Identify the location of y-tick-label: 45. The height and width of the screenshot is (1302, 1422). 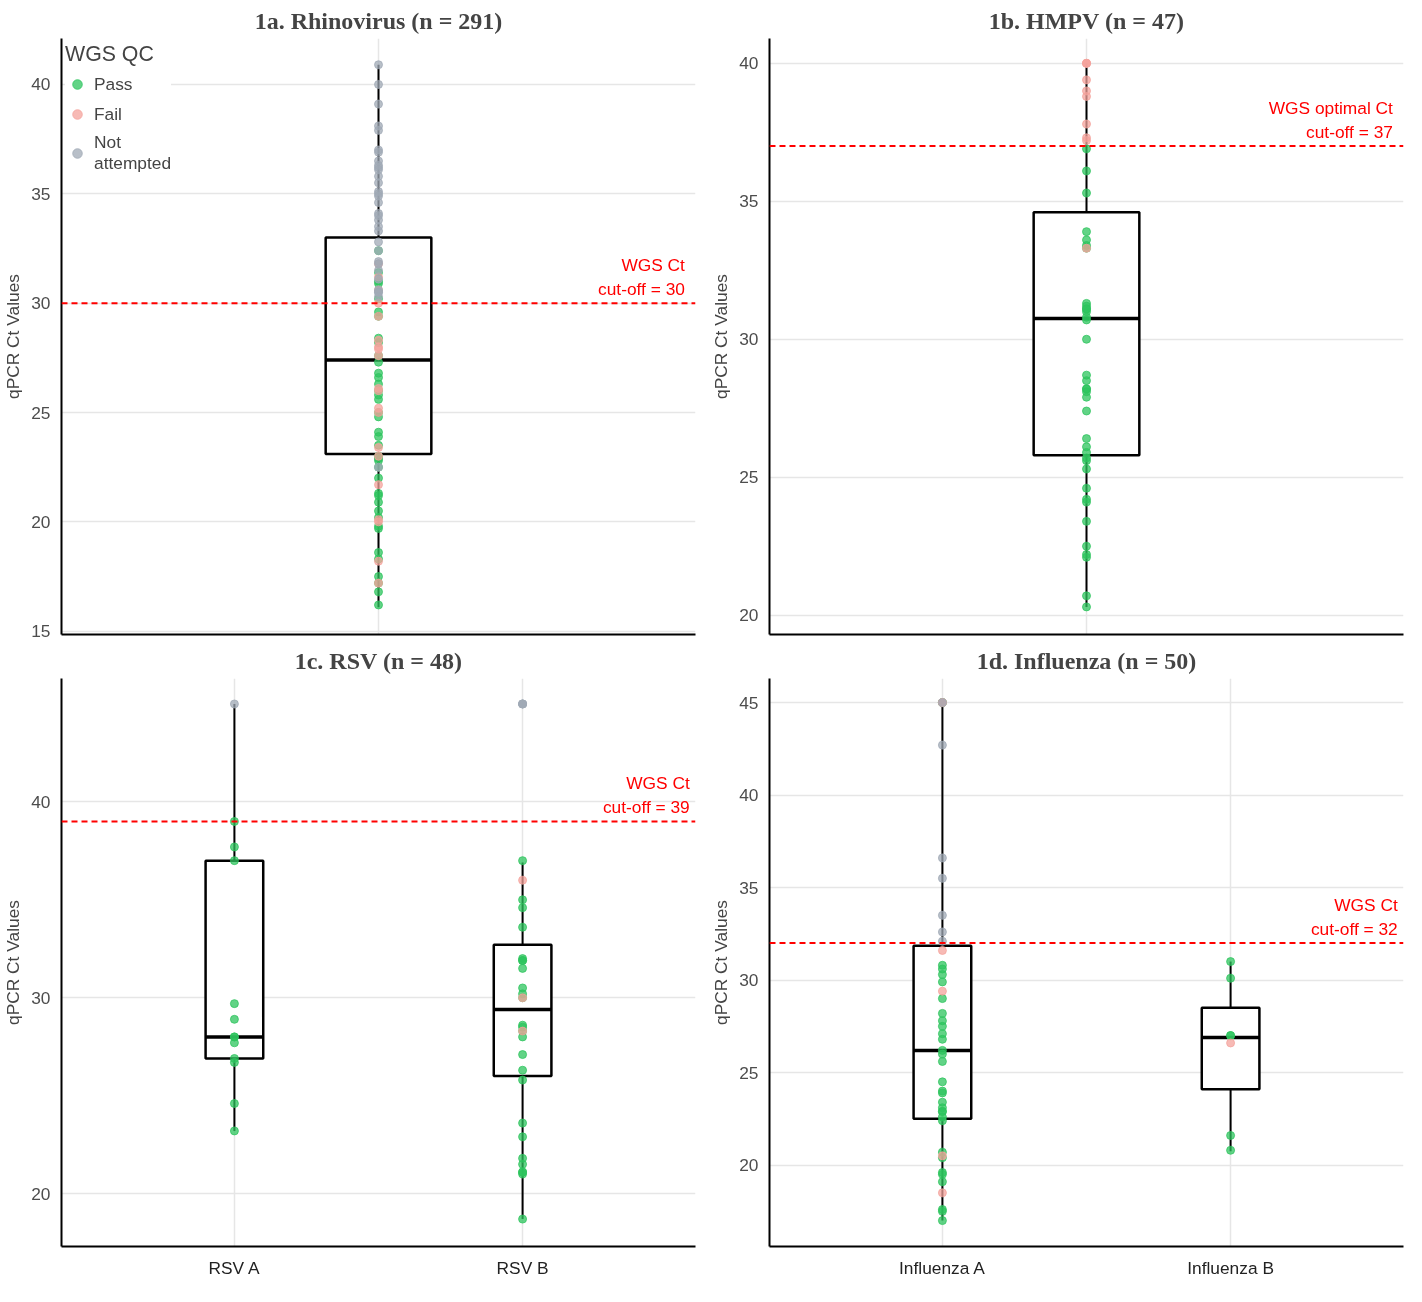
(749, 702).